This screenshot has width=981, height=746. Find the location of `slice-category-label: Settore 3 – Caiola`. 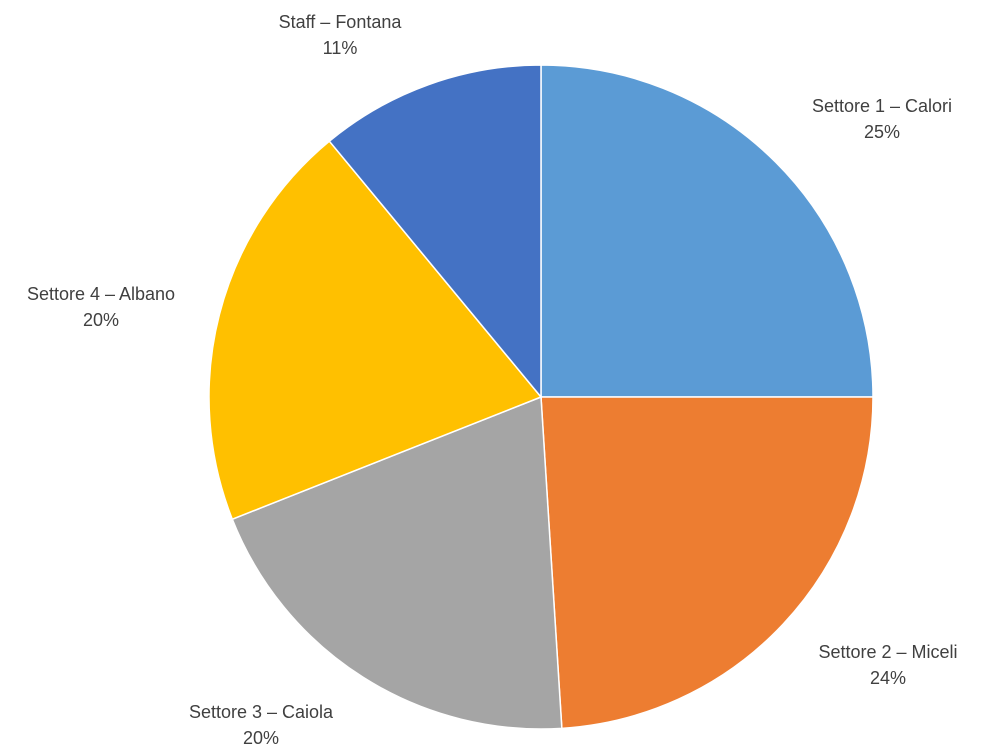

slice-category-label: Settore 3 – Caiola is located at coordinates (261, 712).